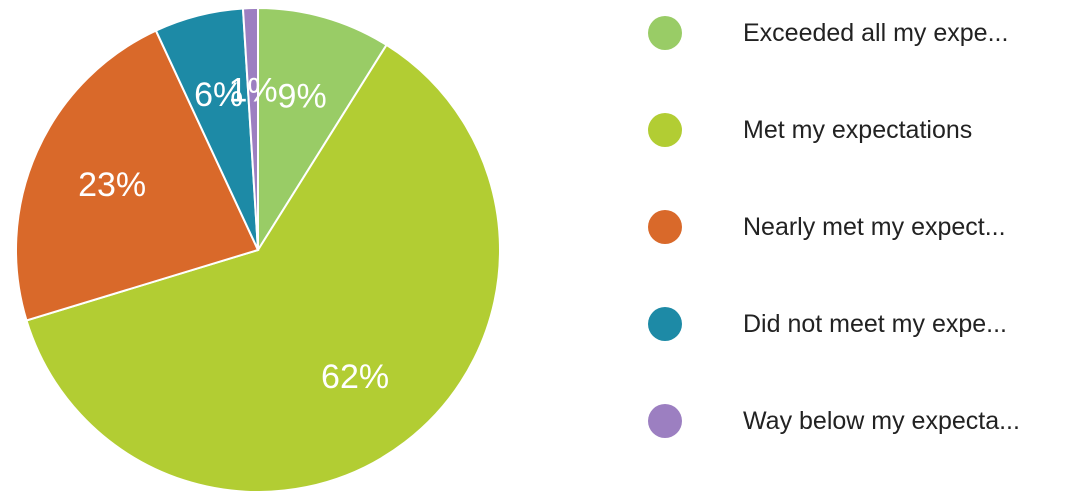 This screenshot has width=1072, height=491. What do you see at coordinates (355, 377) in the screenshot?
I see `pie-slice-label-met: 62%` at bounding box center [355, 377].